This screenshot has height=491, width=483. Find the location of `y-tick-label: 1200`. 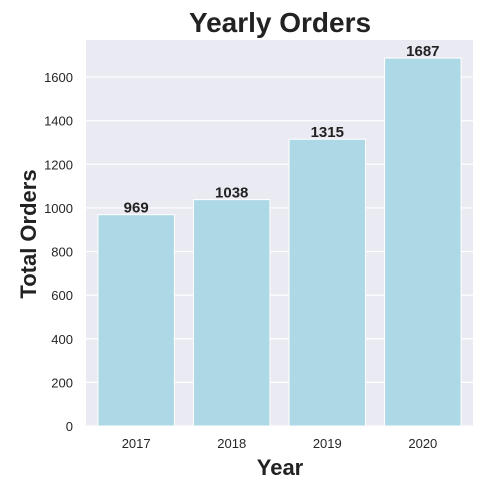

y-tick-label: 1200 is located at coordinates (58, 164).